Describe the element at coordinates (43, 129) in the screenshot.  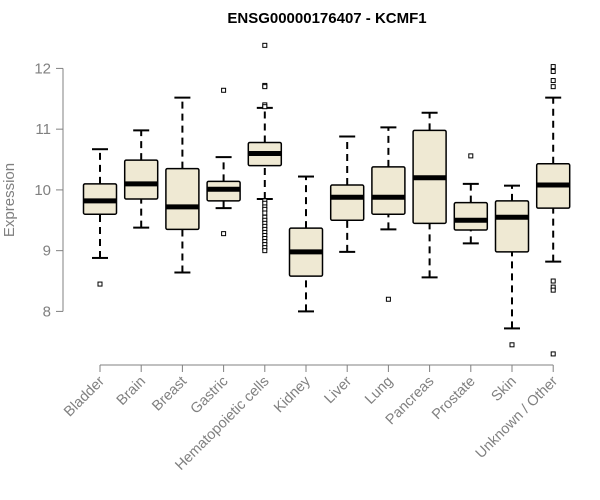
I see `y-tick-label: 11` at that location.